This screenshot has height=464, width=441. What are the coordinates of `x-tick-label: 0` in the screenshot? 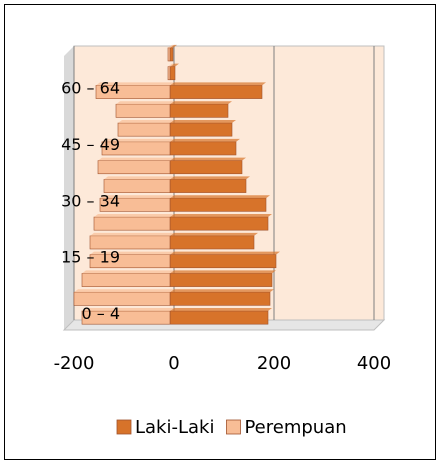 It's located at (173, 363).